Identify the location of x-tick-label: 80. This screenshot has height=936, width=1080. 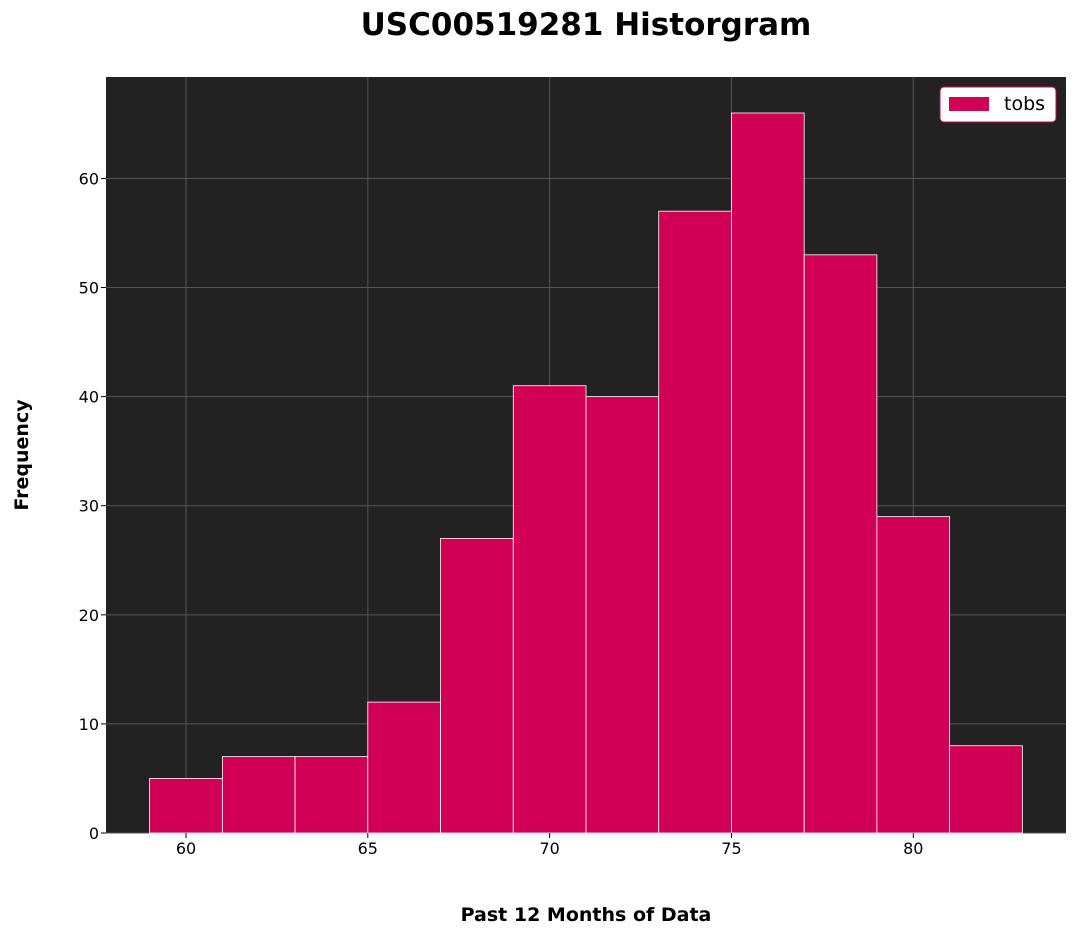
(913, 848).